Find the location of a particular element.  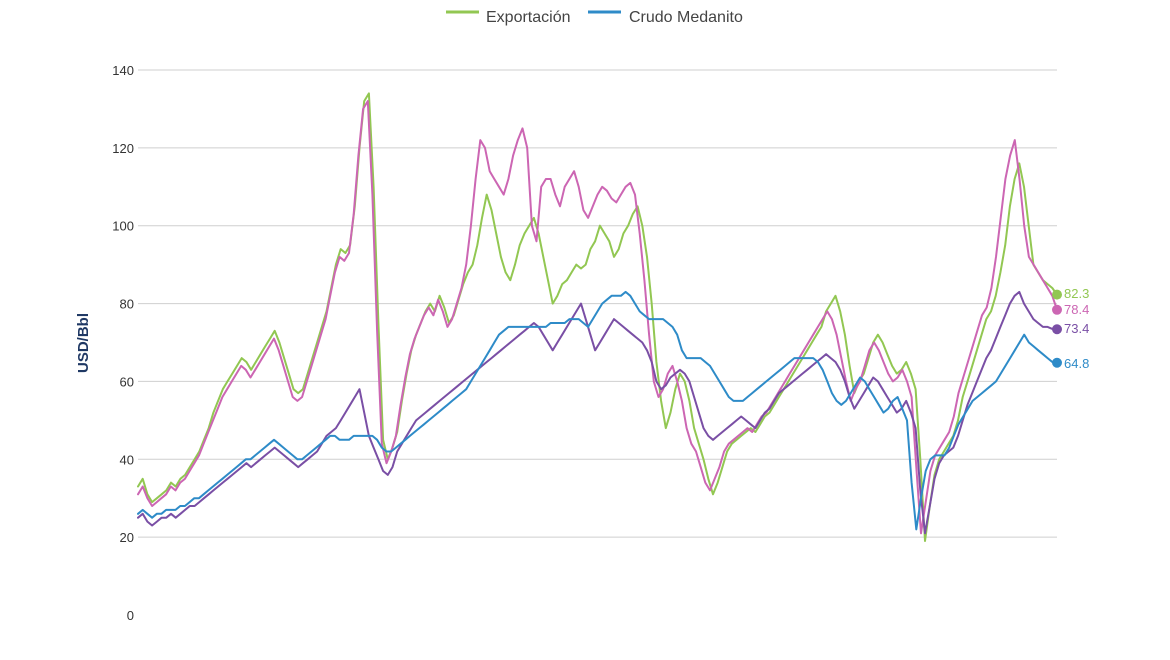

series-end-value: 64.8 is located at coordinates (1076, 363).